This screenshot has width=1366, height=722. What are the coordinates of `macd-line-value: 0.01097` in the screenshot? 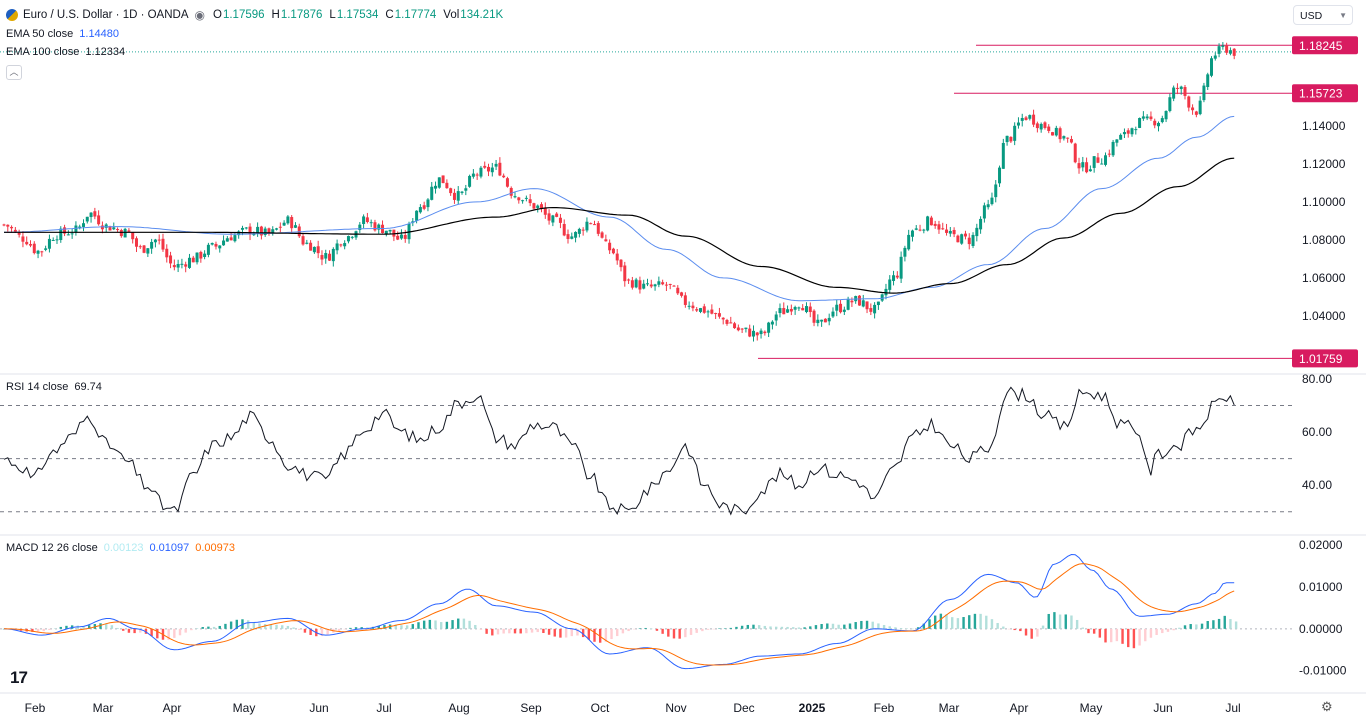 It's located at (169, 548).